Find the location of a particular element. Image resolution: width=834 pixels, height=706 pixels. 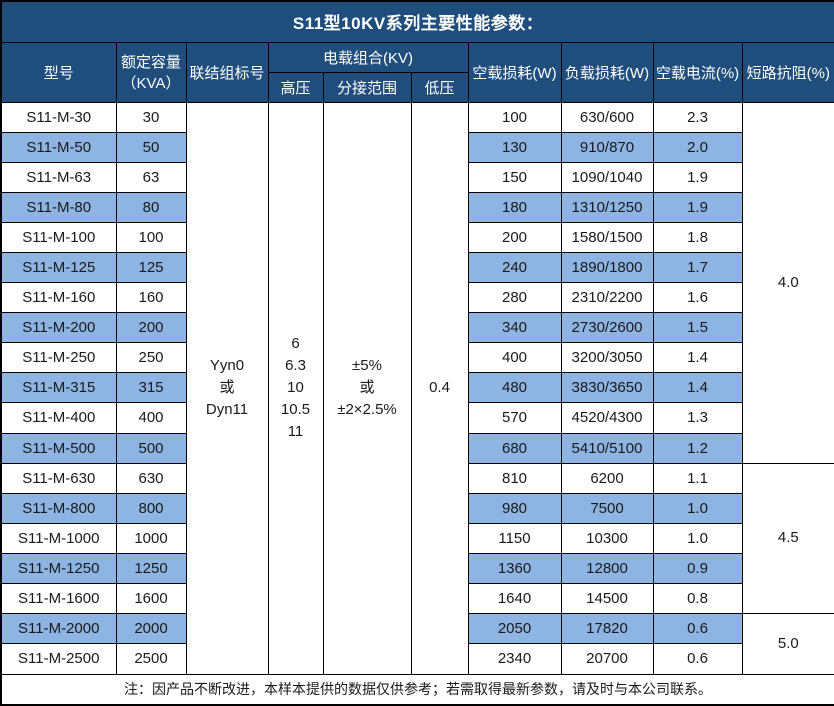

cell-kva: 1250 is located at coordinates (151, 568).